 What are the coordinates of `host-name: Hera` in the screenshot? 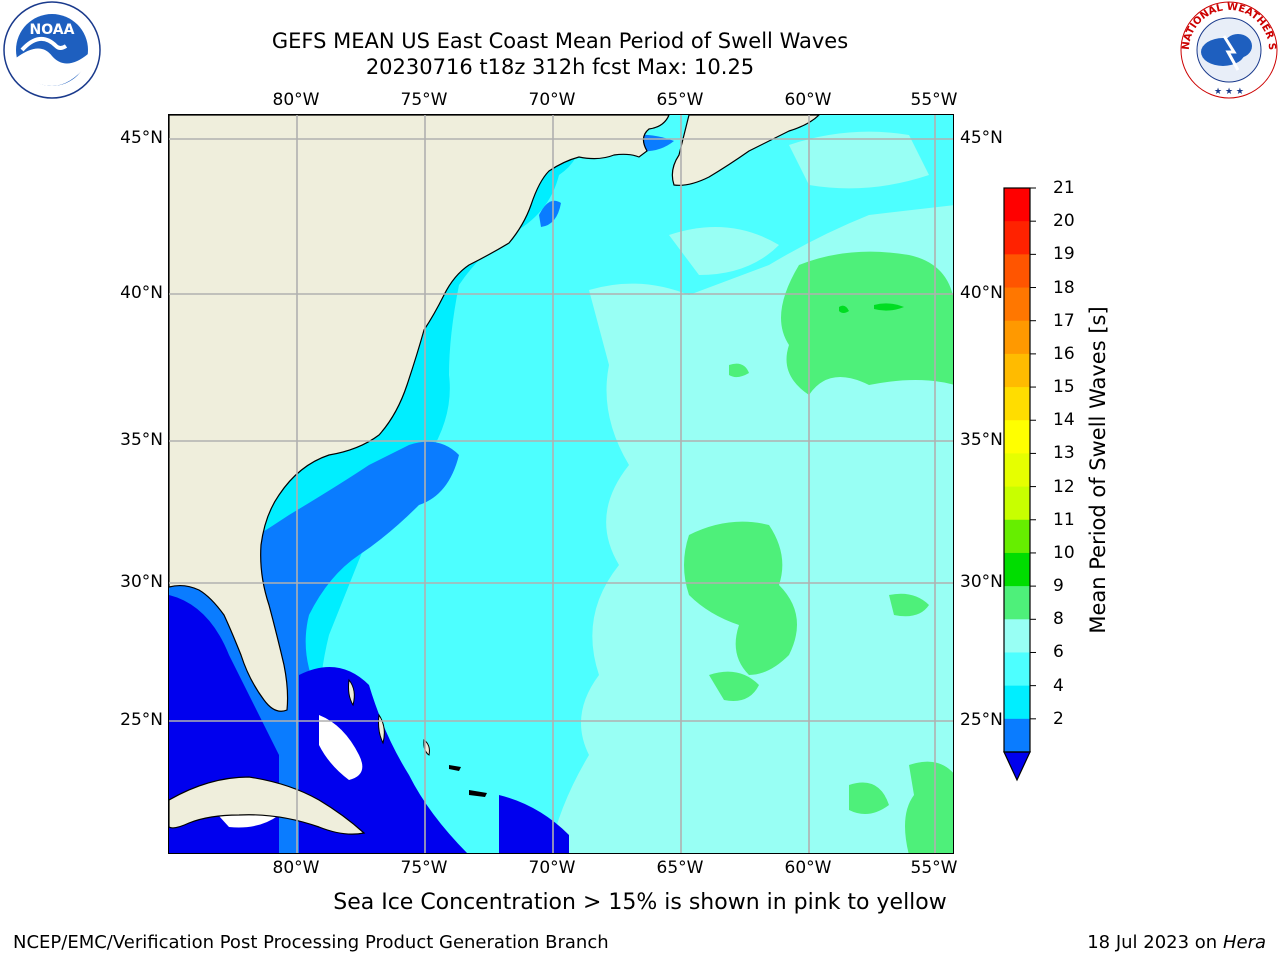 It's located at (1244, 942).